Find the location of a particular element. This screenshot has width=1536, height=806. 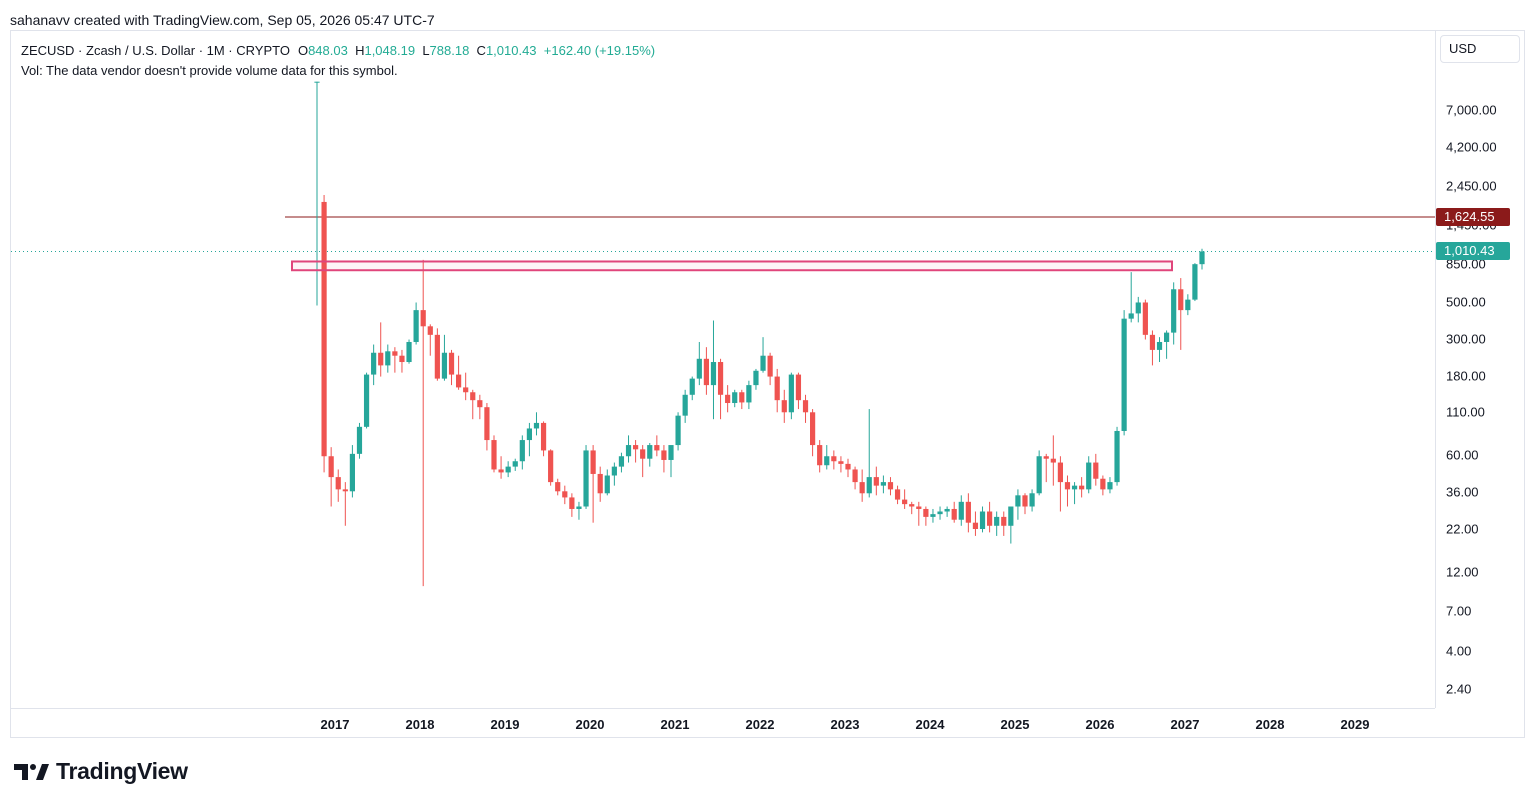

resistance-price-badge: 1,624.55 is located at coordinates (1473, 217).